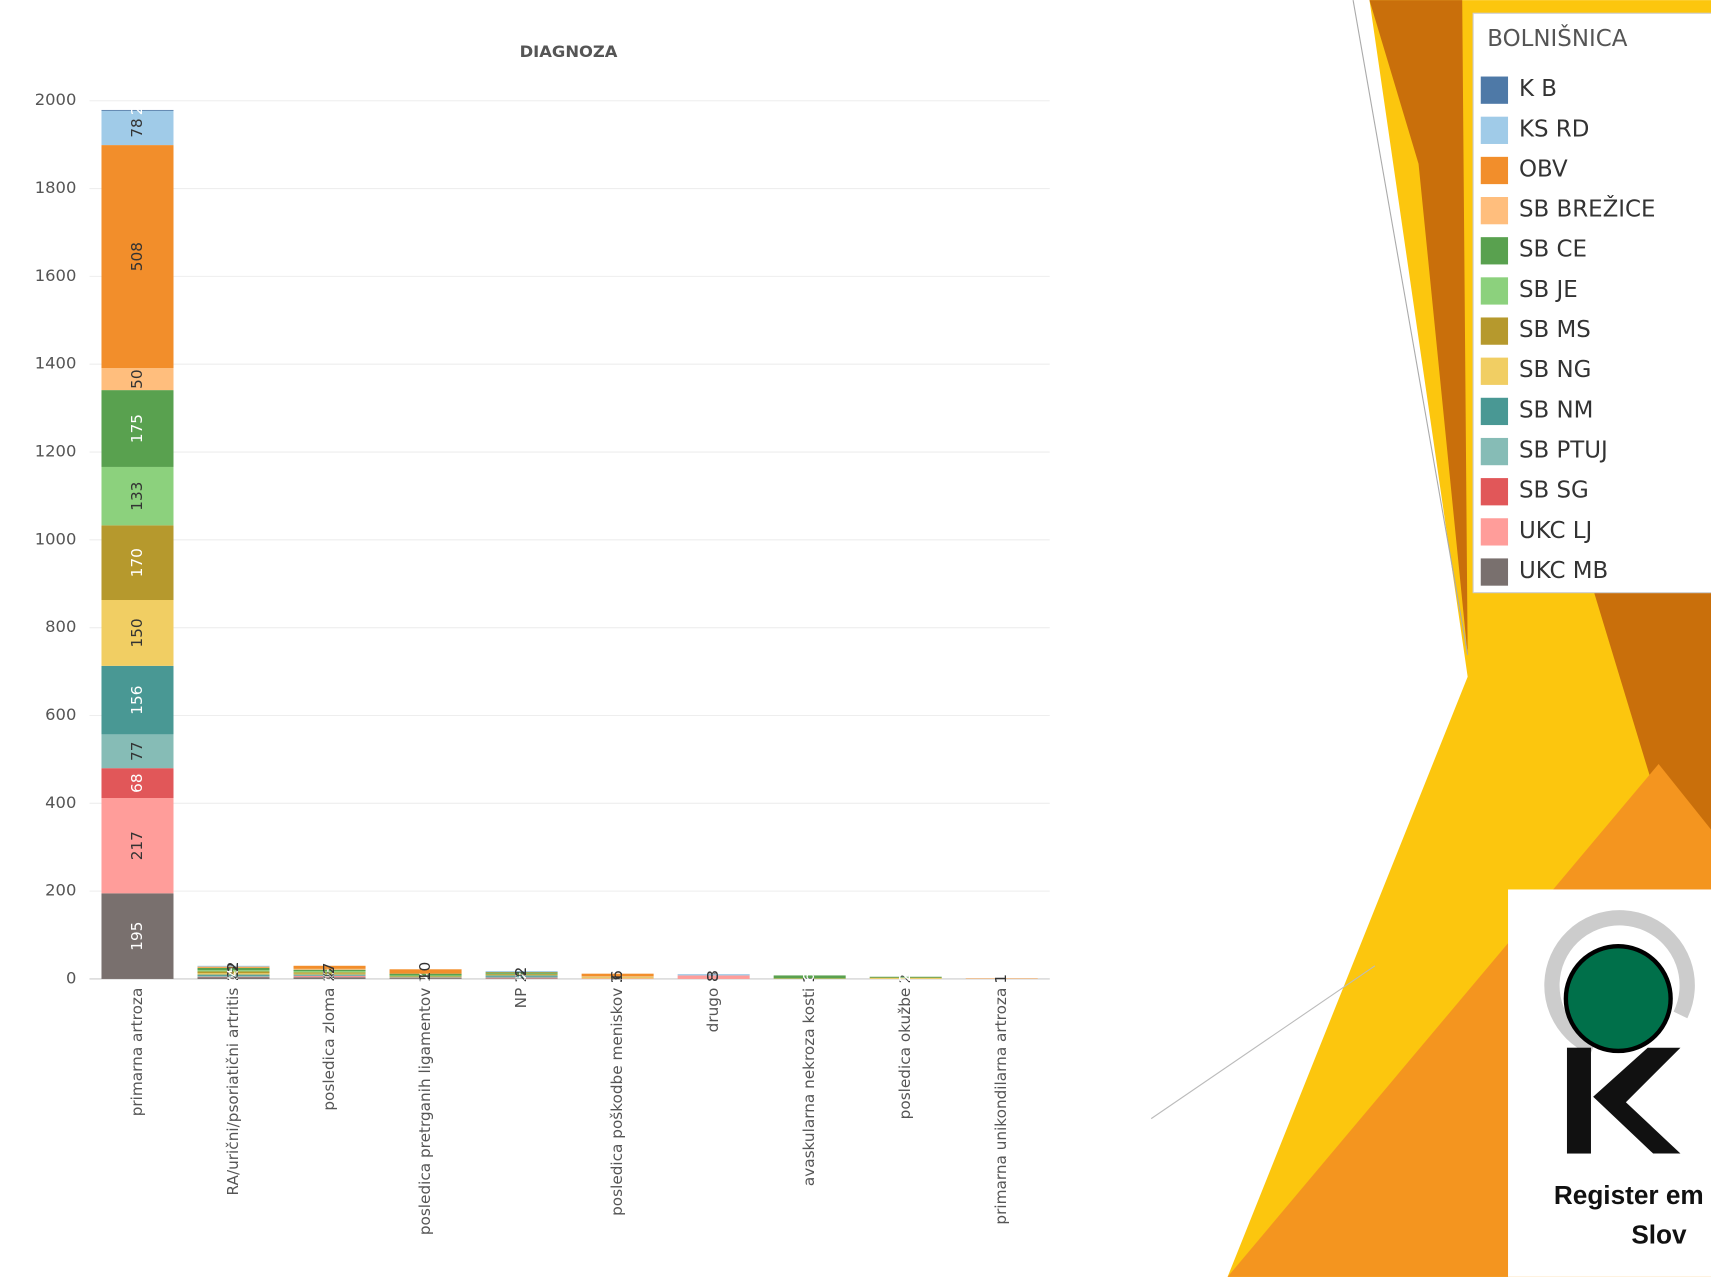 The image size is (1711, 1277). Describe the element at coordinates (137, 378) in the screenshot. I see `value-label: 50` at that location.